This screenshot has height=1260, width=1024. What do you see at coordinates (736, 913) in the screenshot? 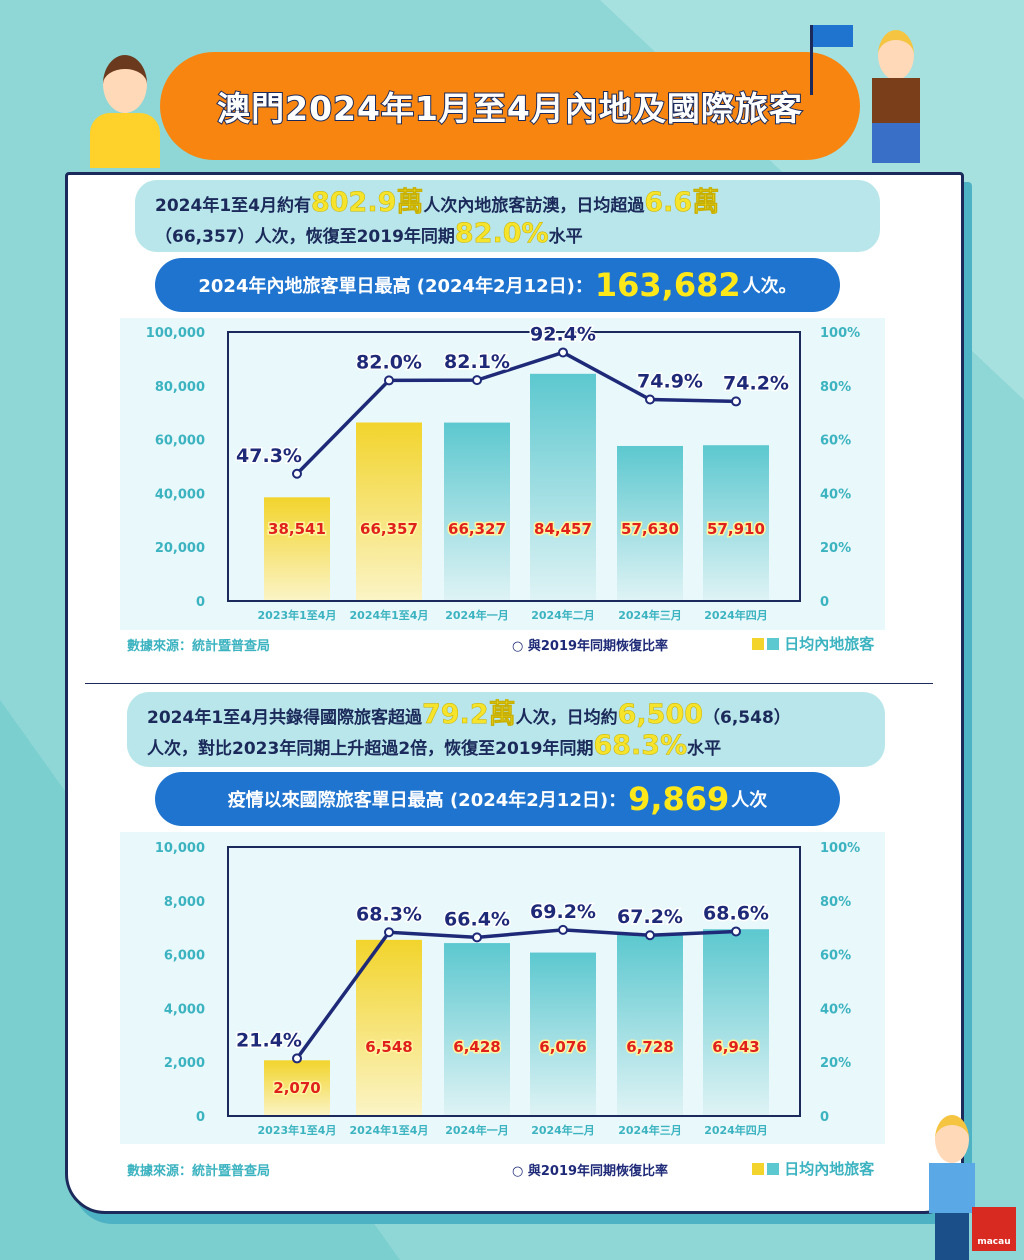
I see `line-value-label: 68.6%` at bounding box center [736, 913].